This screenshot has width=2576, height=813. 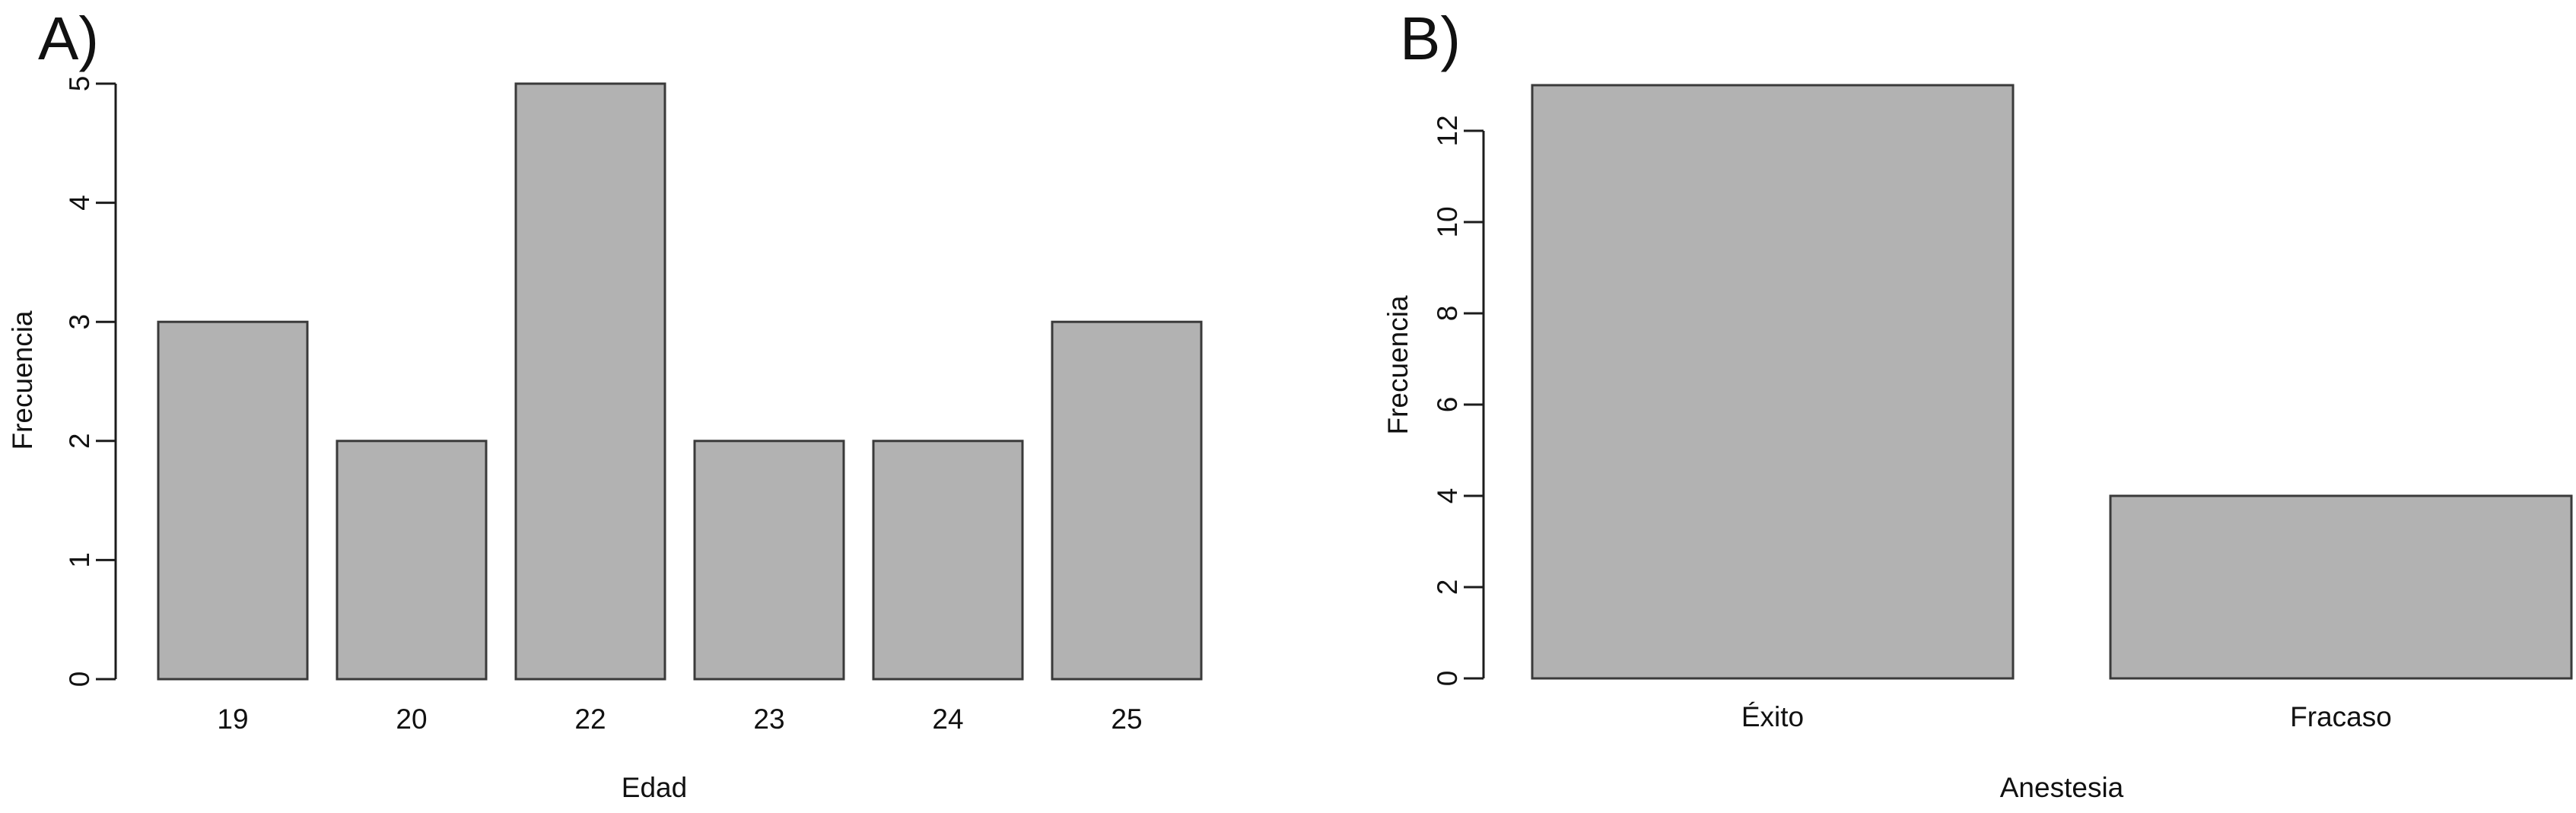 I want to click on x-category-label: Fracaso, so click(x=2341, y=716).